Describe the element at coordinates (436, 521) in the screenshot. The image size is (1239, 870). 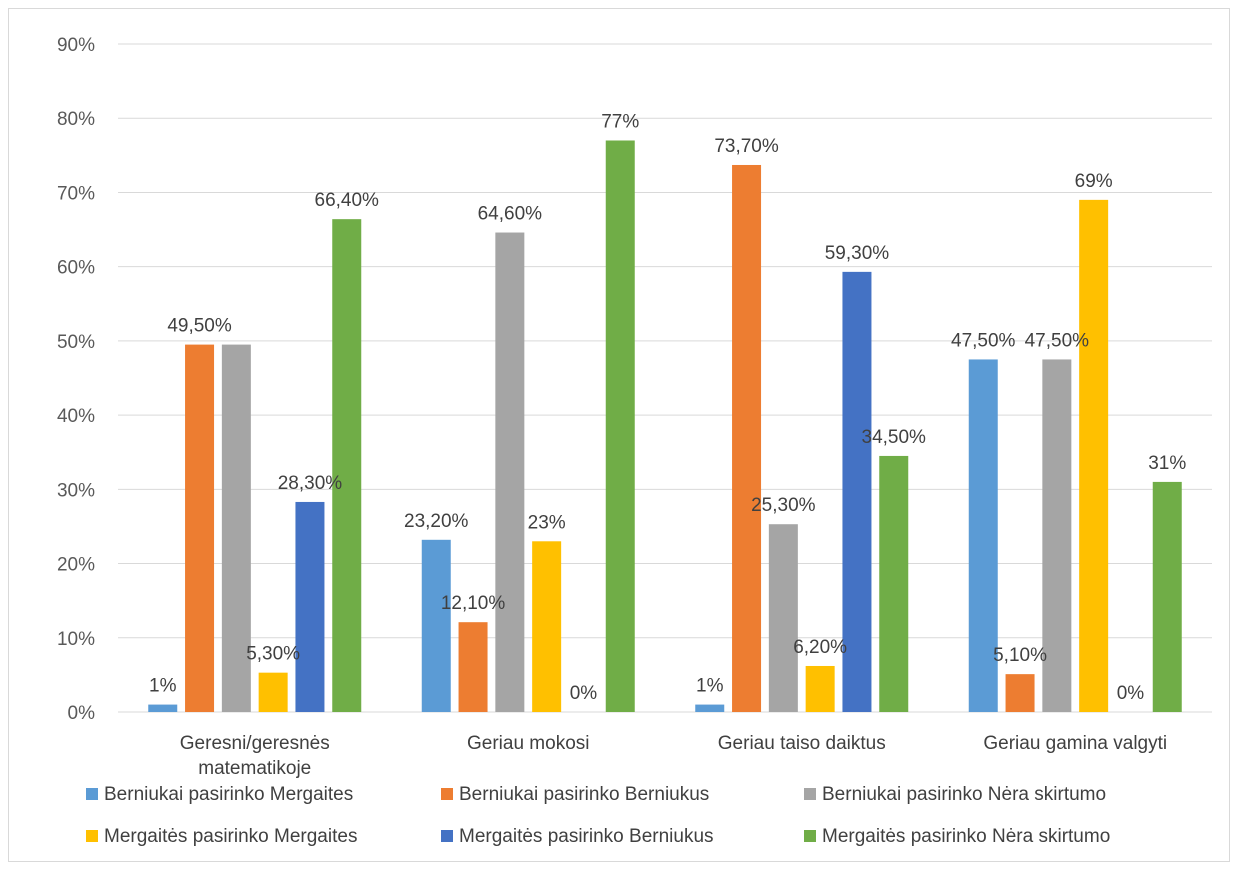
I see `data-label: 23,20%` at that location.